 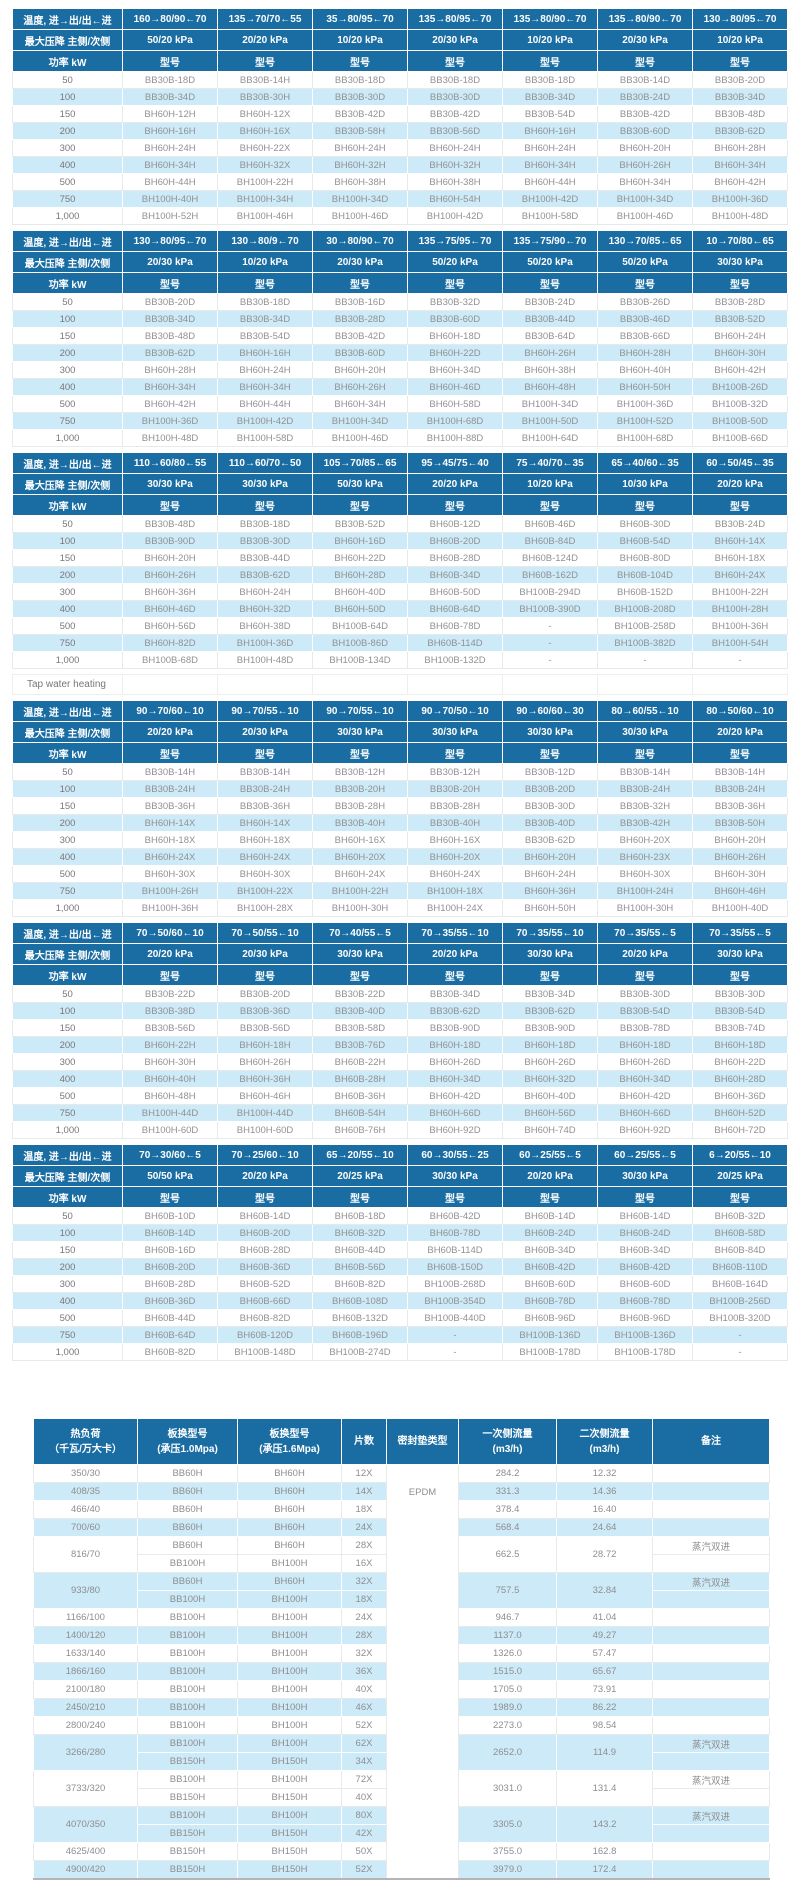 What do you see at coordinates (170, 732) in the screenshot?
I see `pressure-value-cell: 20/20 kPa` at bounding box center [170, 732].